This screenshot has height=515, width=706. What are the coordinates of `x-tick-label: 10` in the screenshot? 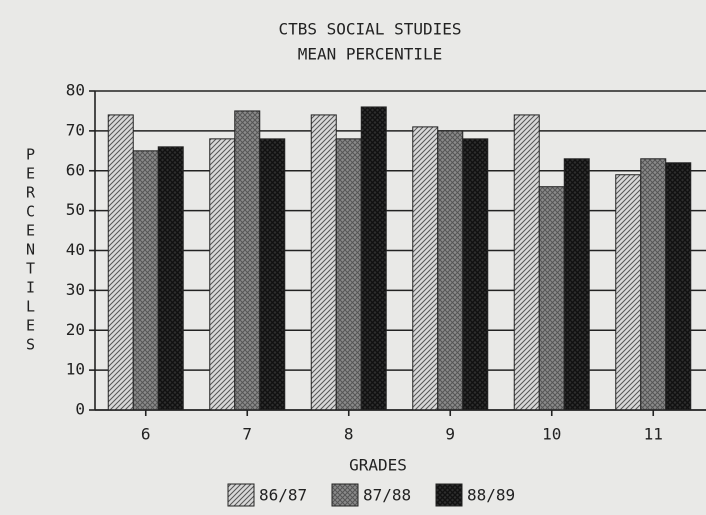 It's located at (551, 434).